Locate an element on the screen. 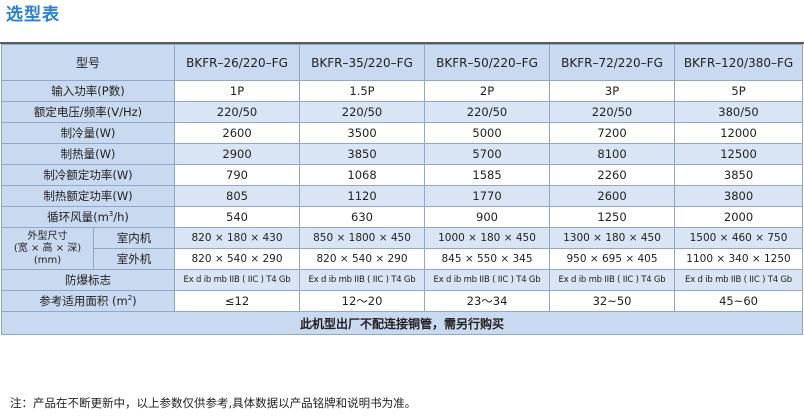  table-cell: 3P is located at coordinates (612, 91).